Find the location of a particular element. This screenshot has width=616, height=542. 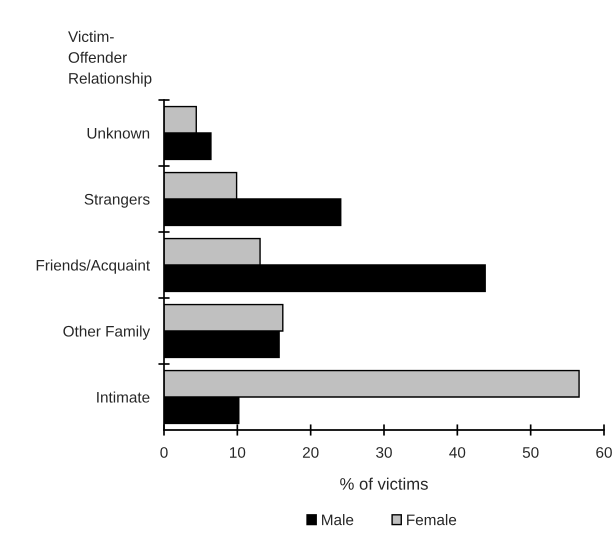

x-axis-title: % of victims is located at coordinates (384, 484).